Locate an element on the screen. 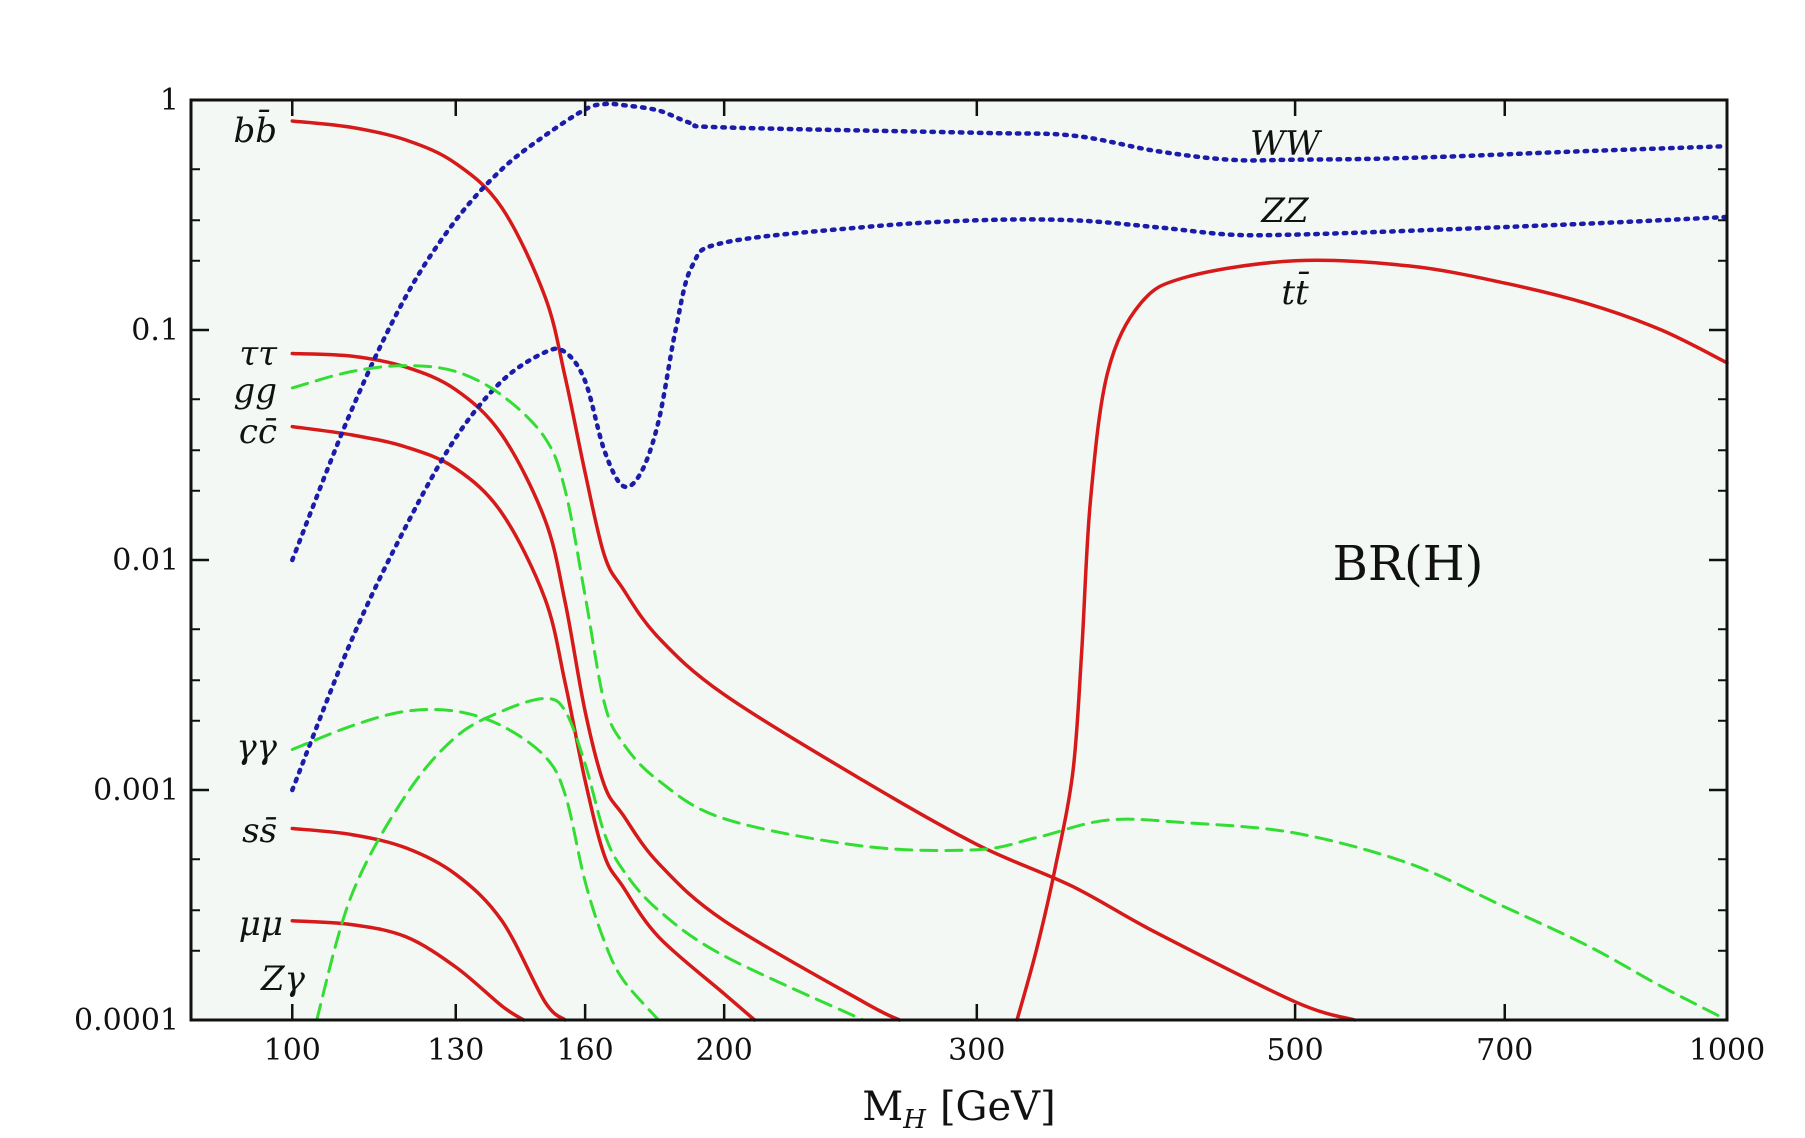  x-axis-title-subscript: H is located at coordinates (914, 1120).